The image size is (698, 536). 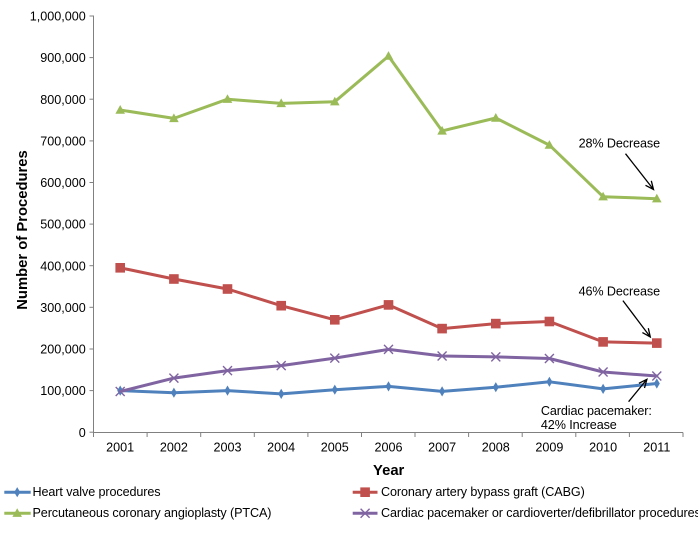 What do you see at coordinates (63, 391) in the screenshot?
I see `svg-text: 100,000` at bounding box center [63, 391].